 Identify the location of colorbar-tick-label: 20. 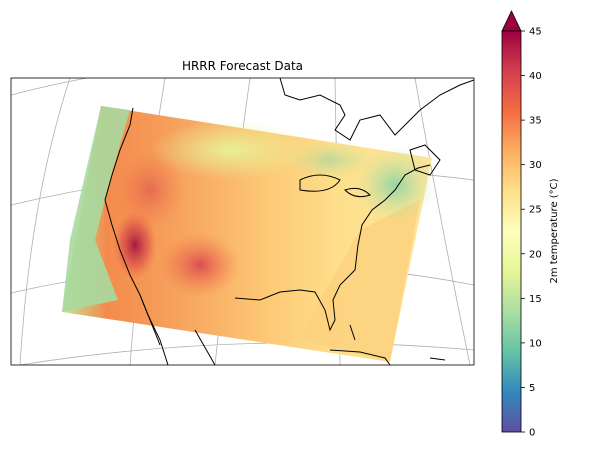
(535, 254).